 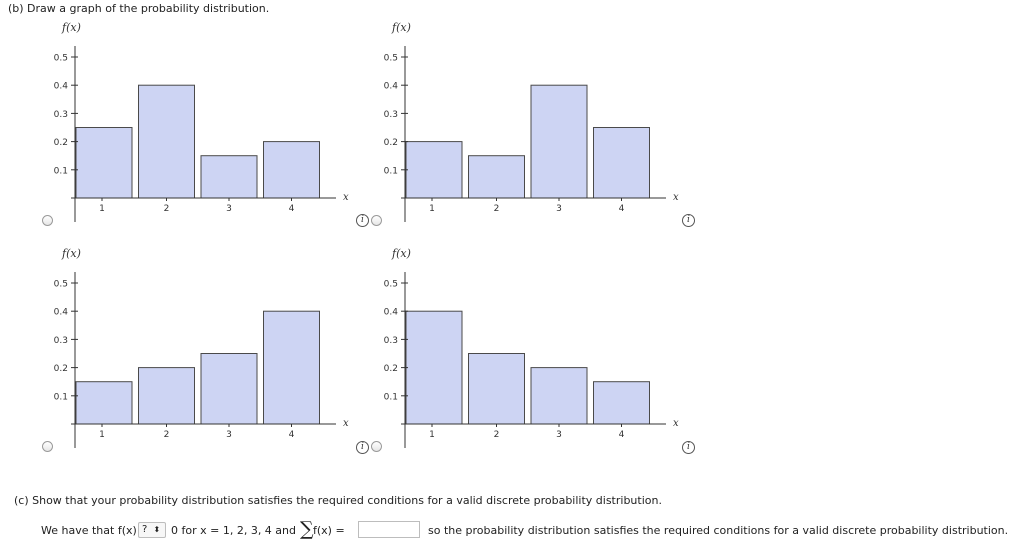 What do you see at coordinates (688, 220) in the screenshot?
I see `option-2-info-icon: i` at bounding box center [688, 220].